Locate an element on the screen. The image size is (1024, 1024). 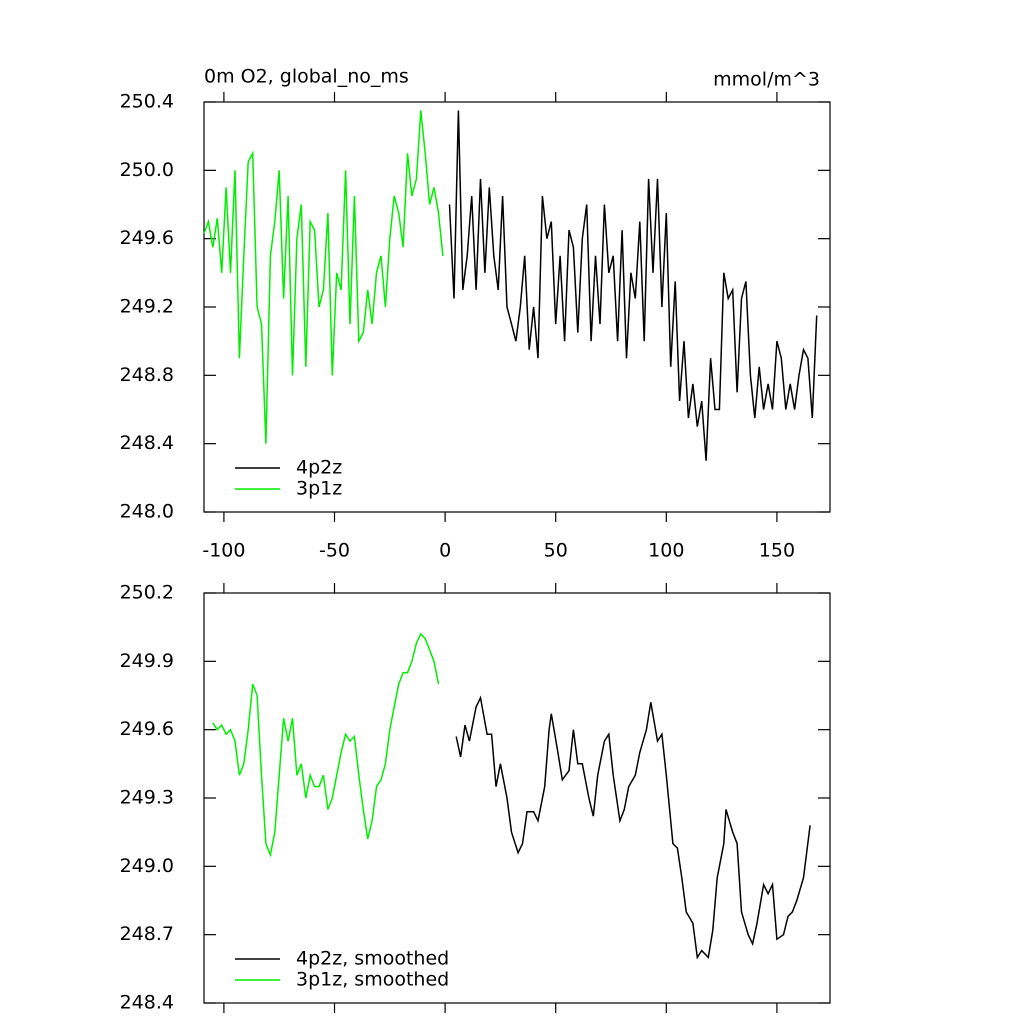
y-tick-label: 248.7 is located at coordinates (147, 934).